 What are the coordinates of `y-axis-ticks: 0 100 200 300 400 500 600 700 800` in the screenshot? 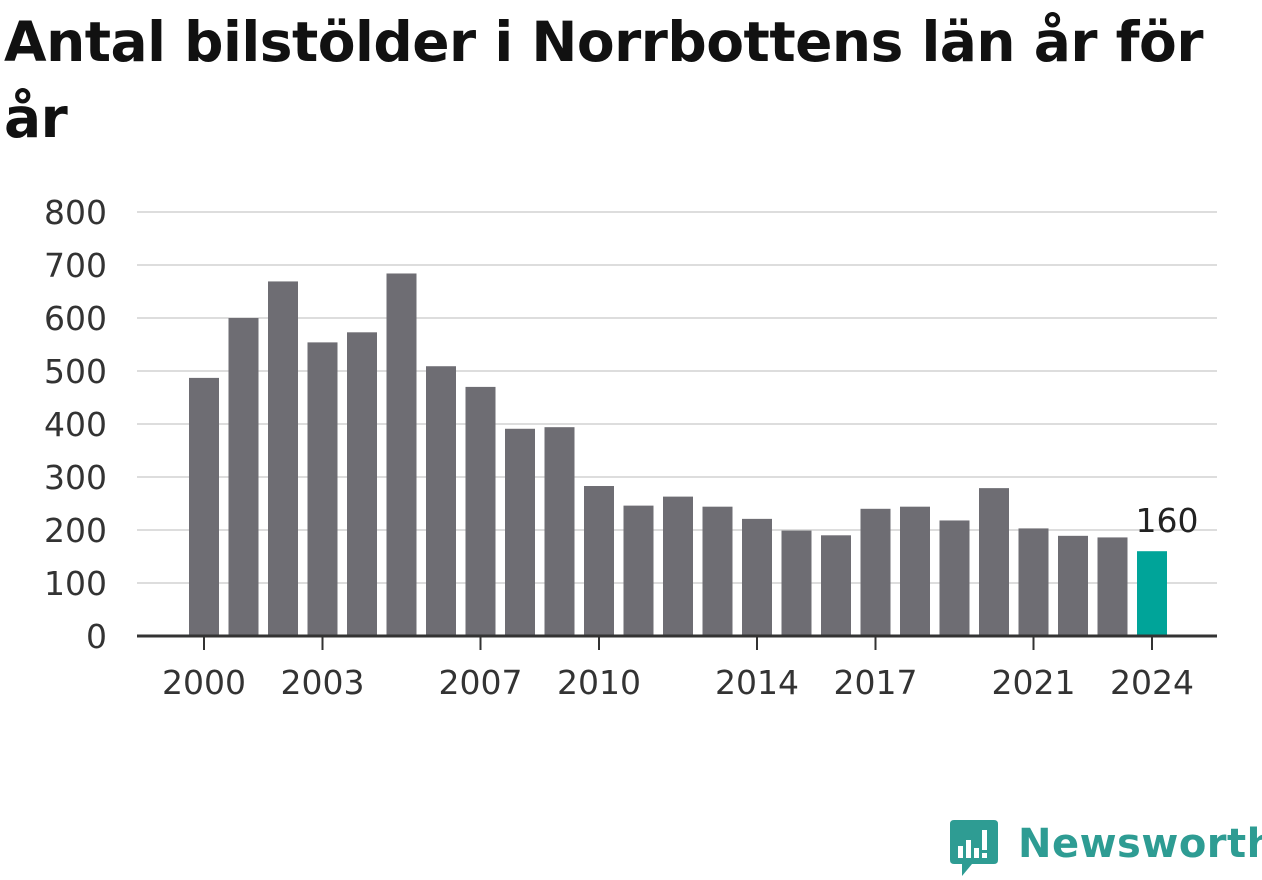 It's located at (75, 424).